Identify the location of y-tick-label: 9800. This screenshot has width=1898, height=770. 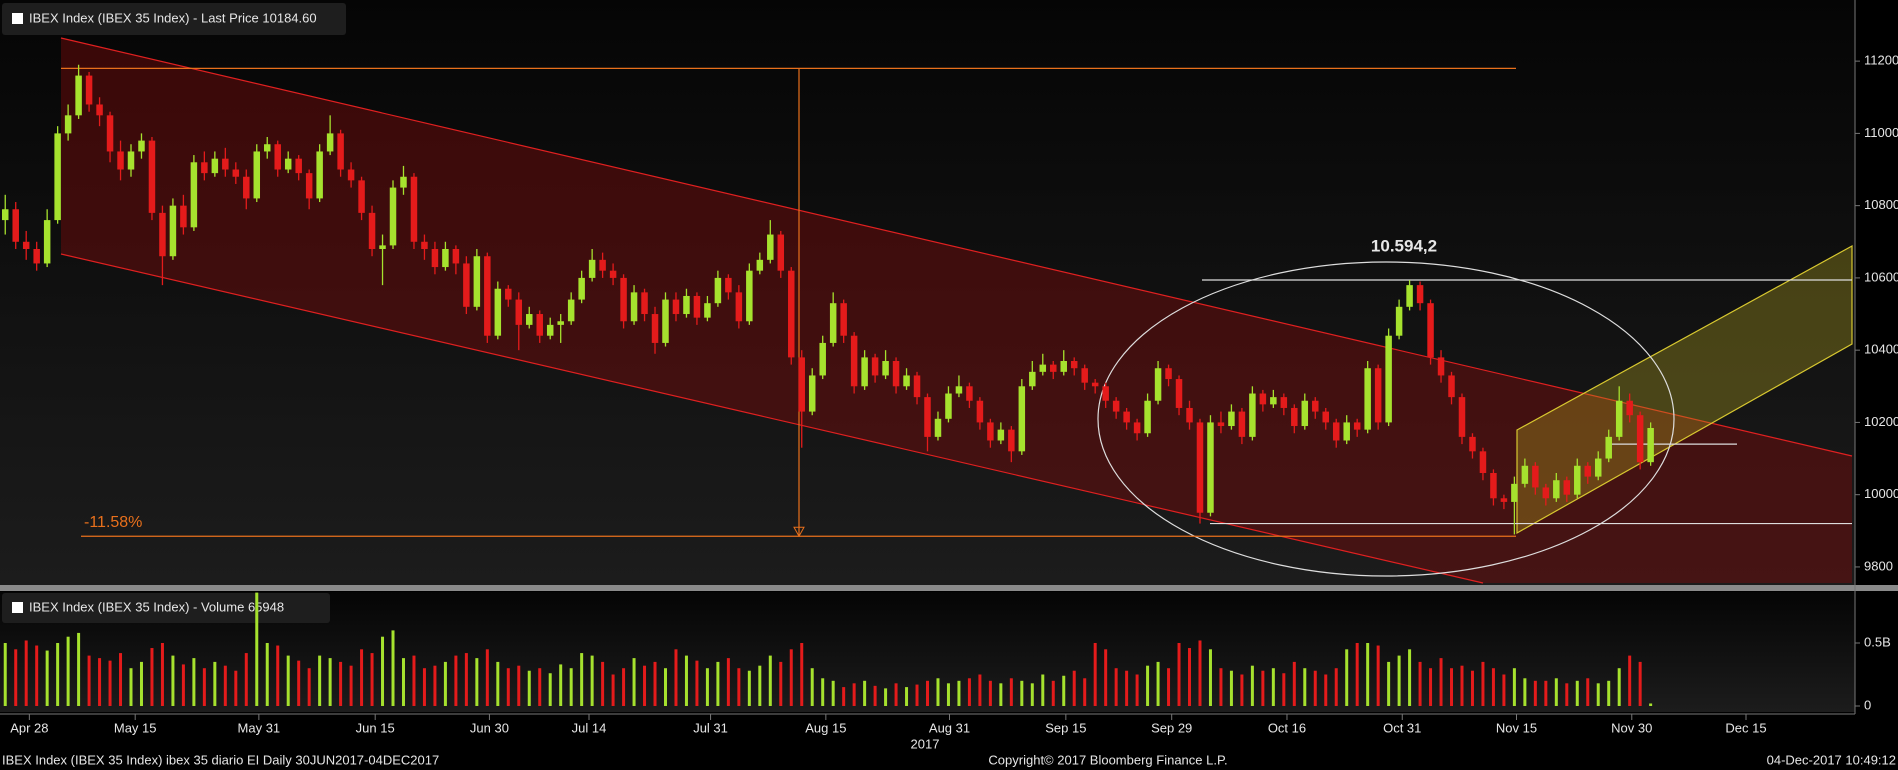
(1878, 565).